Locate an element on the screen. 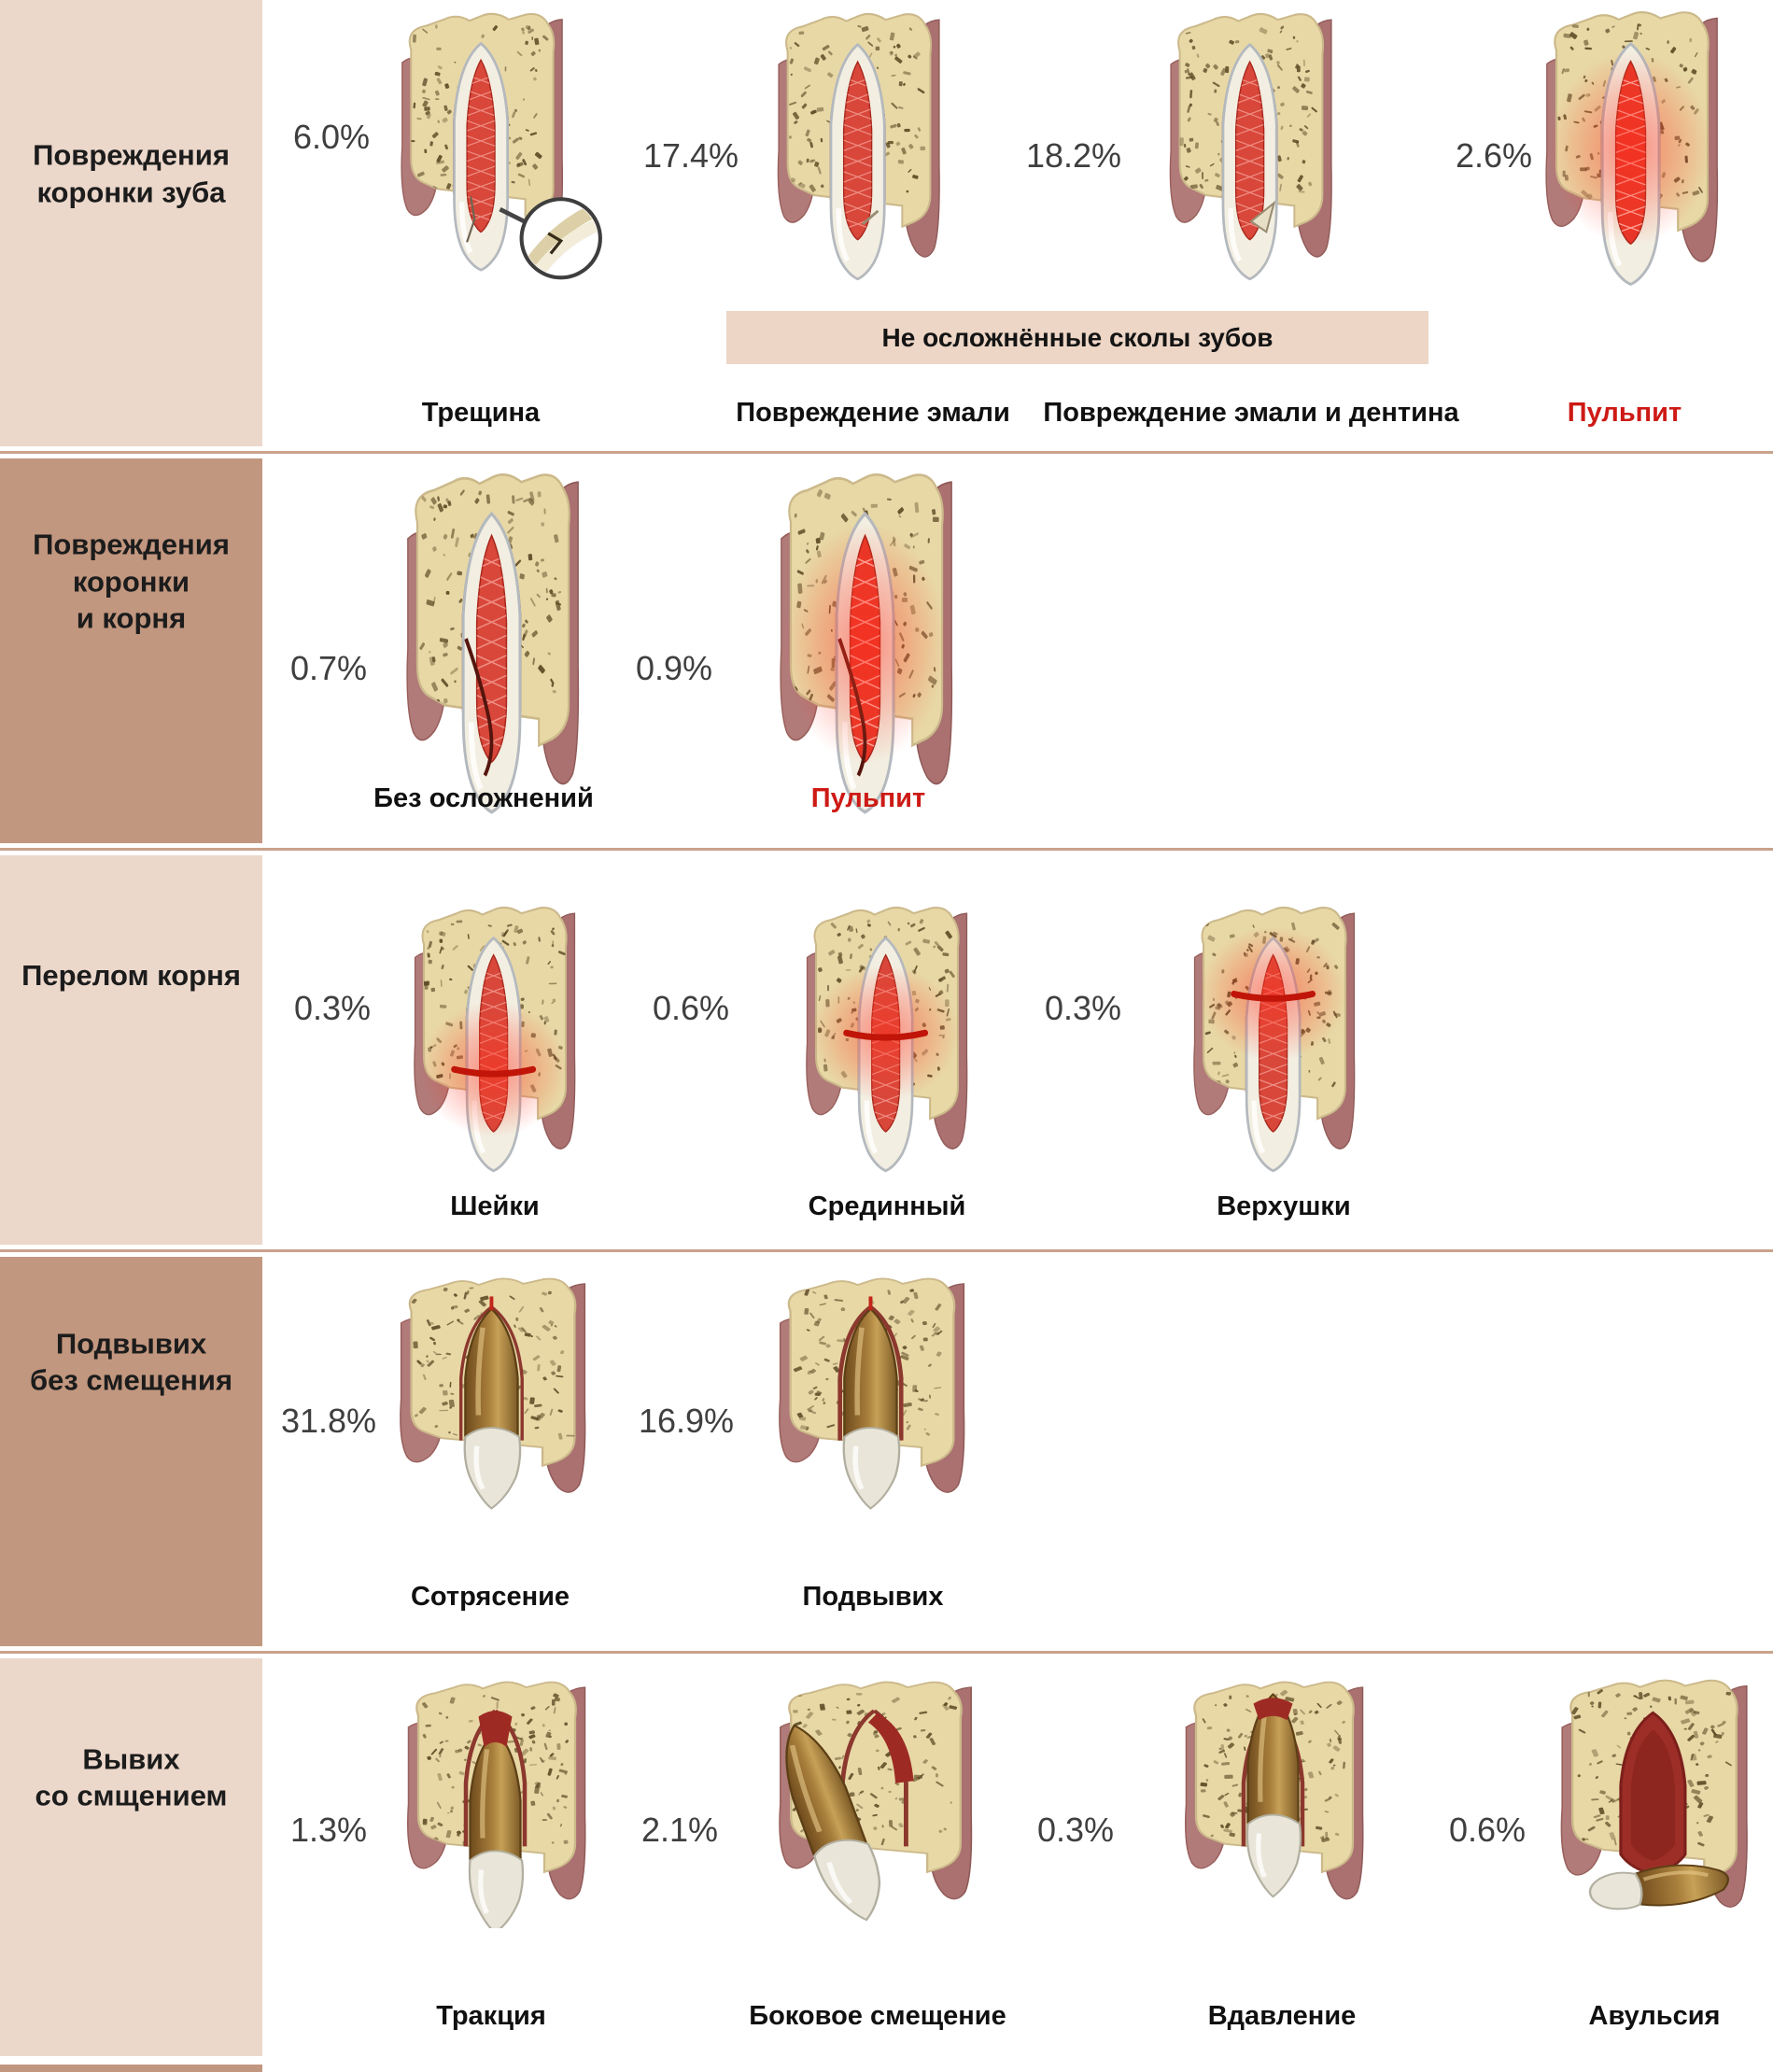 This screenshot has height=2072, width=1773. percentage-value: 16.9% is located at coordinates (686, 1421).